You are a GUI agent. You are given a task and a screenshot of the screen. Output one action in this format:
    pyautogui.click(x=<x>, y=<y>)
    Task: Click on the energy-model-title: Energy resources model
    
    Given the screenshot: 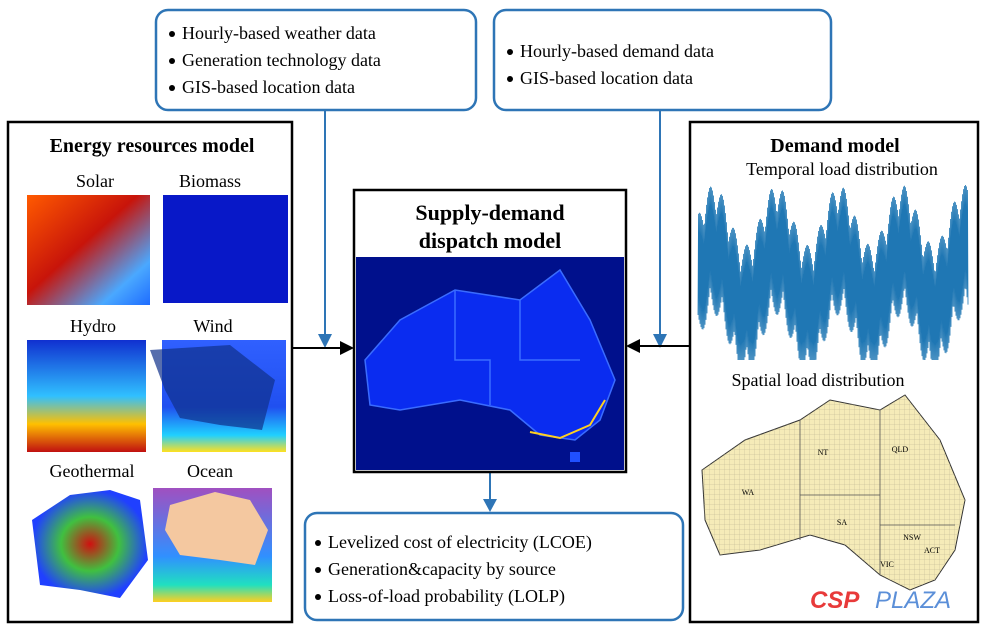 What is the action you would take?
    pyautogui.click(x=152, y=146)
    